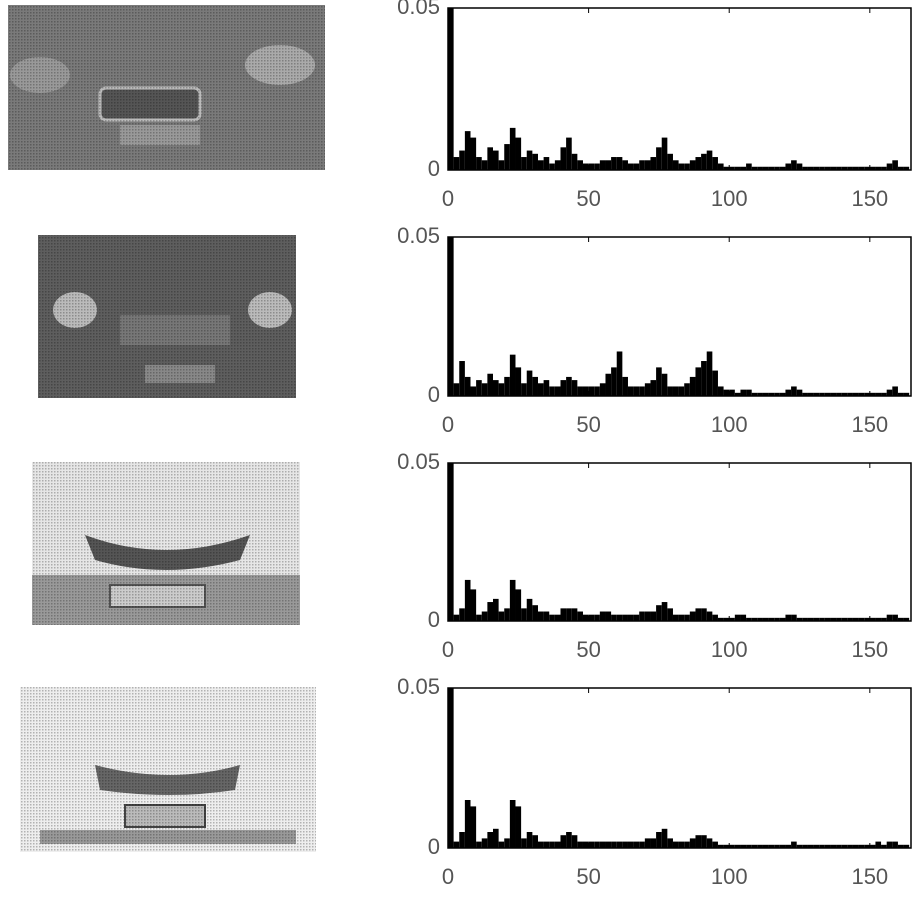 The image size is (913, 899). I want to click on car-photo, so click(166, 87).